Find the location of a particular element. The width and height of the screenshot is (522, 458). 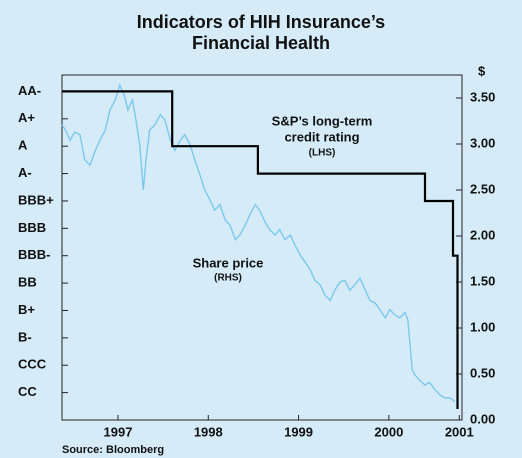

y2-tick-label: 2.00 is located at coordinates (482, 234).